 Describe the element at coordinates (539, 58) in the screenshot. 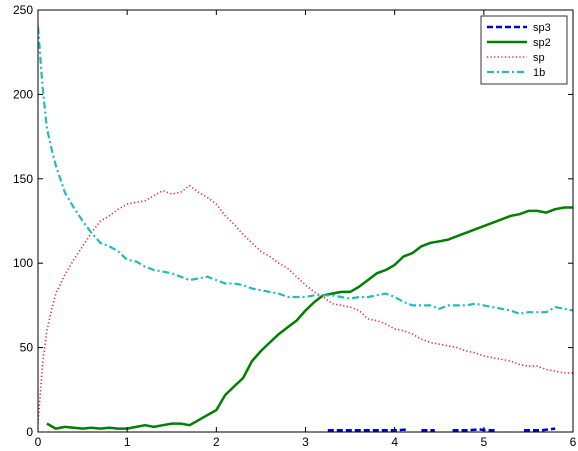

I see `legend-label-sp: sp` at that location.